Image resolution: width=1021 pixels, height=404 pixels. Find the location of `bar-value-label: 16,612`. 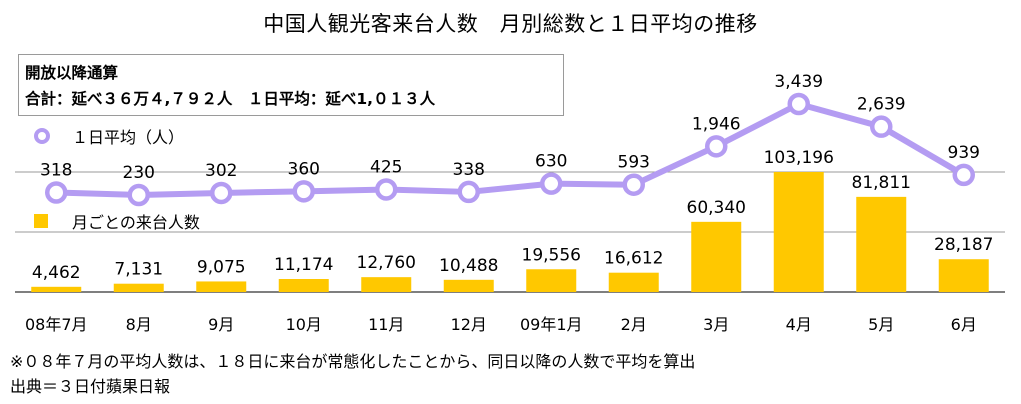

bar-value-label: 16,612 is located at coordinates (633, 259).